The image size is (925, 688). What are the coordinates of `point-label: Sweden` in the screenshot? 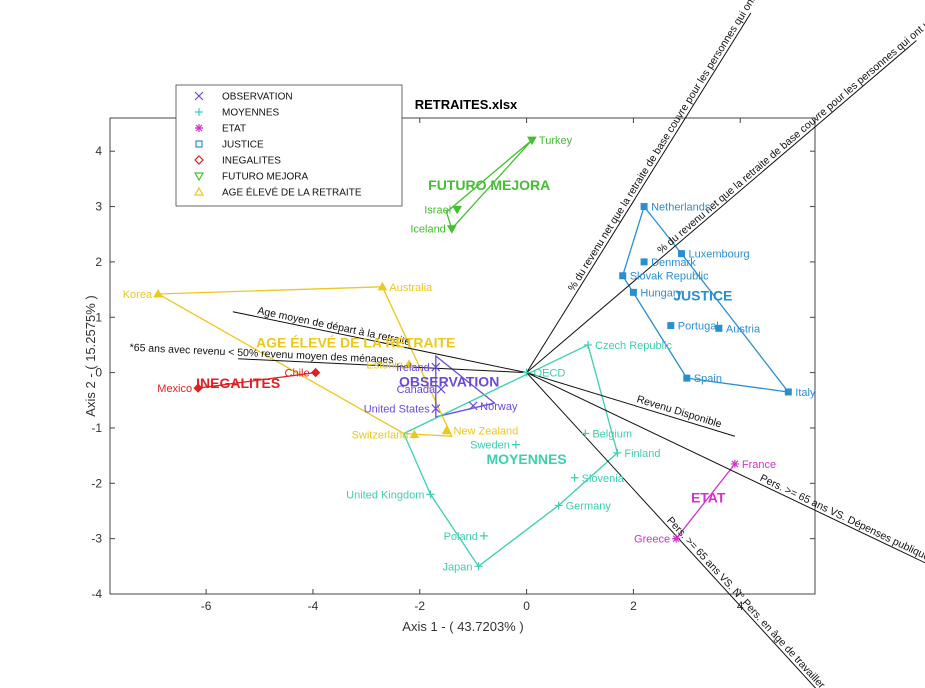 It's located at (490, 446).